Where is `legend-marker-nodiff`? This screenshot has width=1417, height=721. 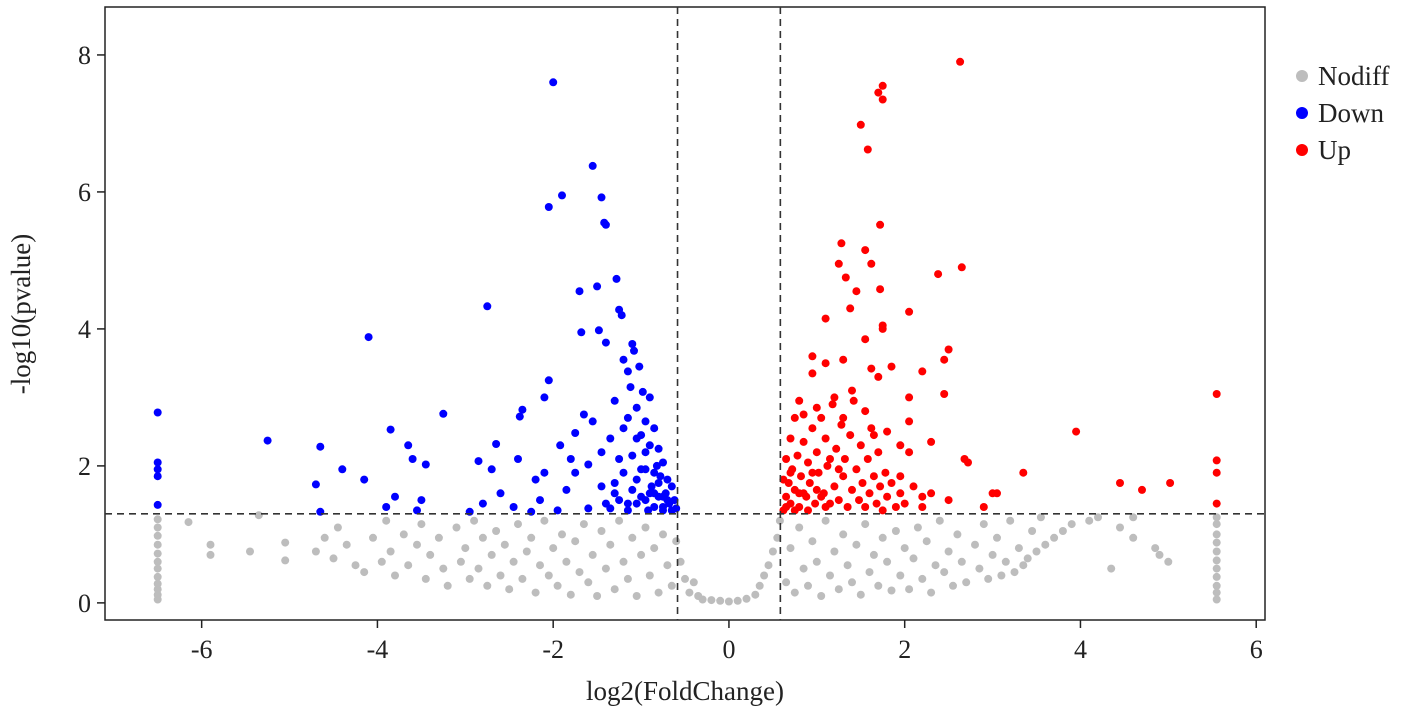
legend-marker-nodiff is located at coordinates (1302, 76).